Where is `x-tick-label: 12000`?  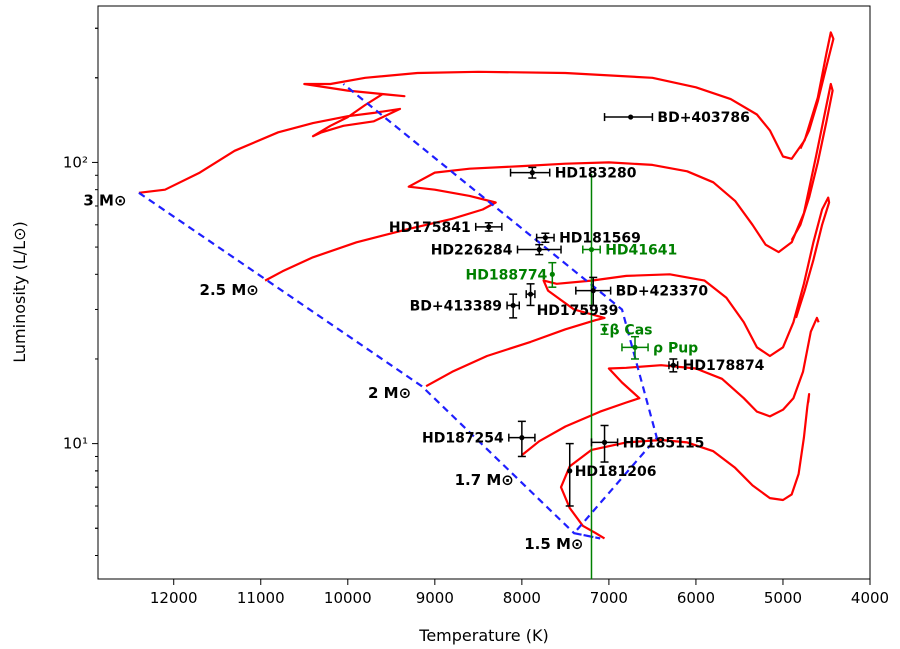 x-tick-label: 12000 is located at coordinates (174, 598).